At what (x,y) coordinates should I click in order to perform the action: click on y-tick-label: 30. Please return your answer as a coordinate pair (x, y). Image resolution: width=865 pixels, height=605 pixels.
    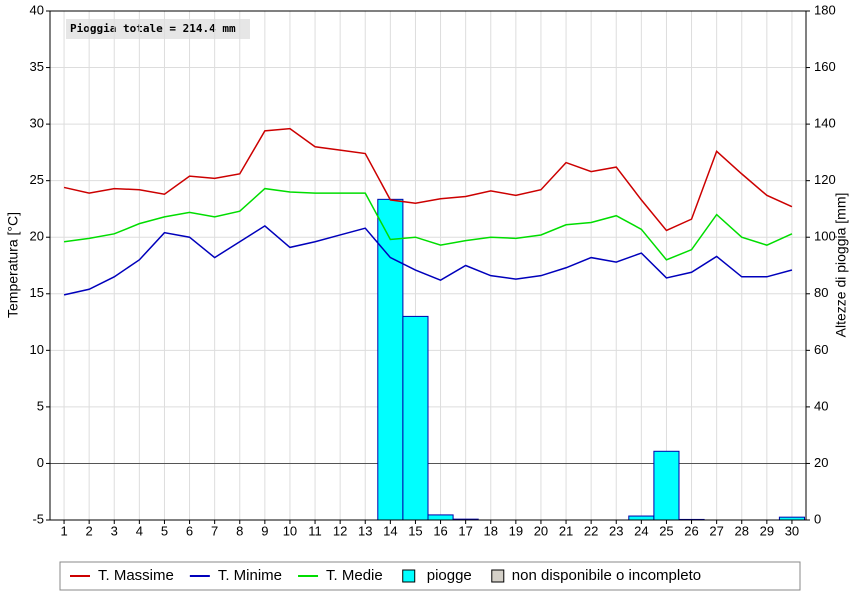
    Looking at the image, I should click on (37, 123).